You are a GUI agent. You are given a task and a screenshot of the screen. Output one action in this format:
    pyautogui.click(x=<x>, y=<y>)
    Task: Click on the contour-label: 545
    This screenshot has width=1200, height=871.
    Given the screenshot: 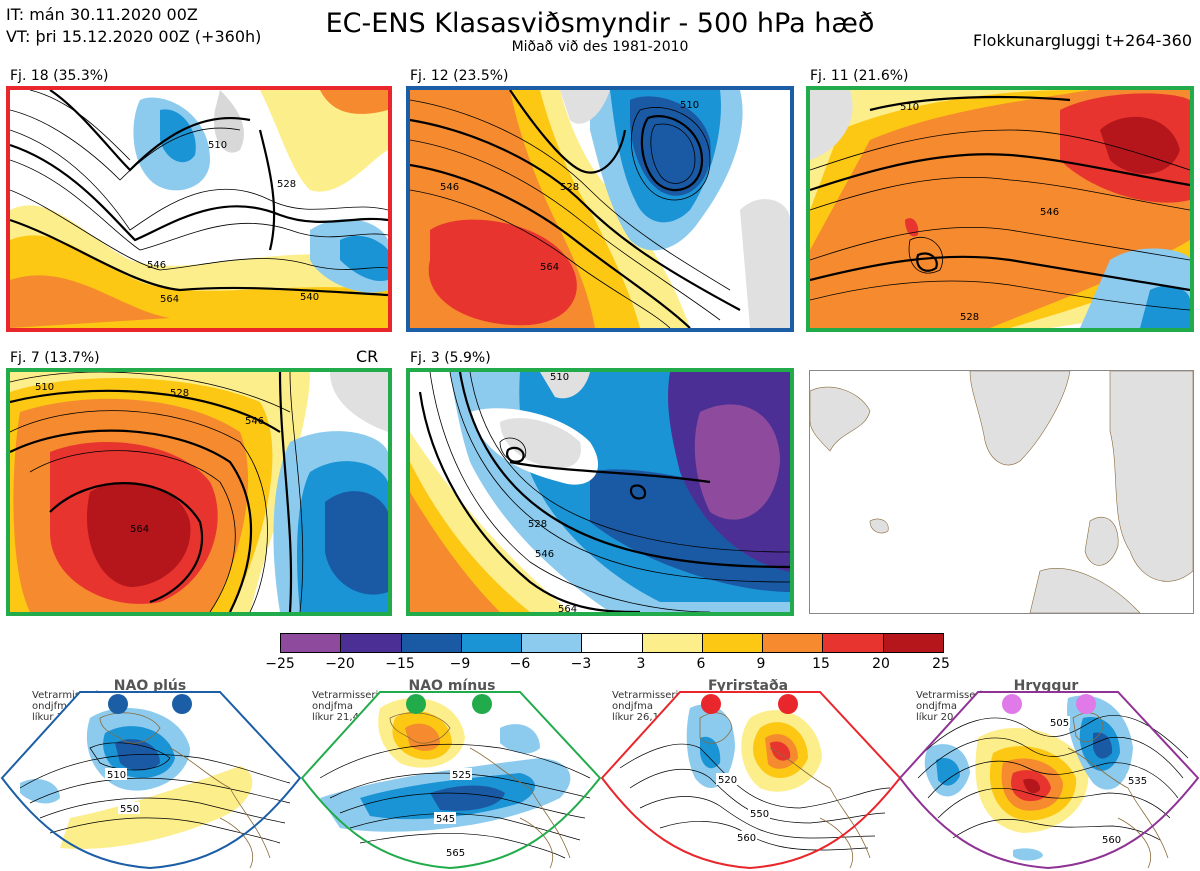 What is the action you would take?
    pyautogui.click(x=445, y=819)
    